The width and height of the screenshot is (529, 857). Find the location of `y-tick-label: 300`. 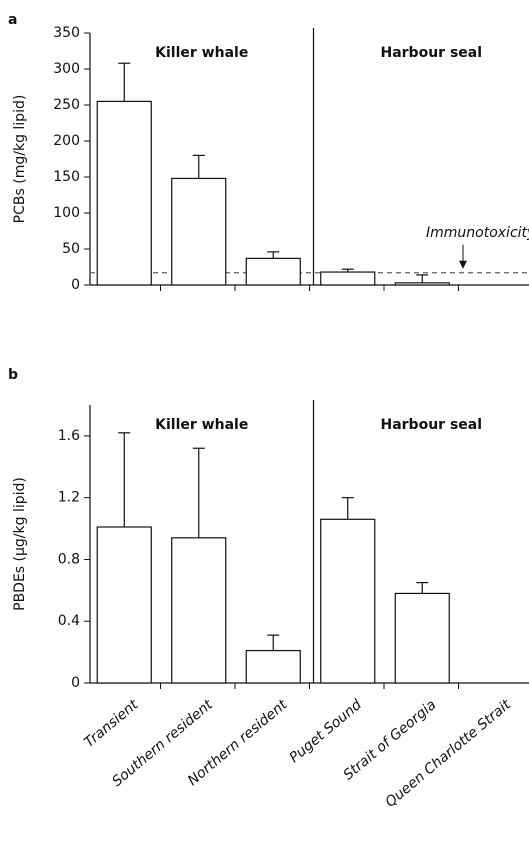

y-tick-label: 300 is located at coordinates (66, 69).